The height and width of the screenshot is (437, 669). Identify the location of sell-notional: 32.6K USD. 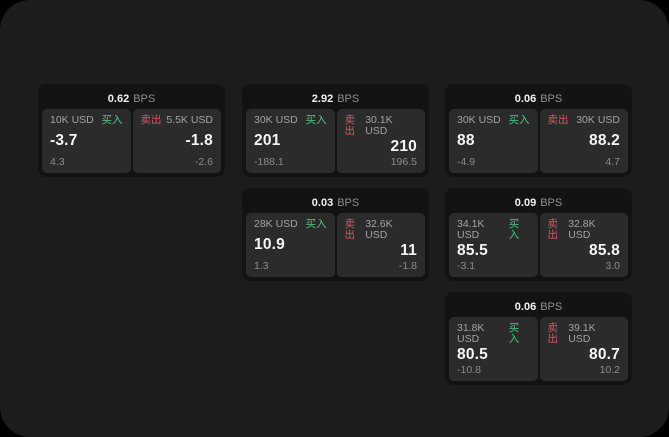
(379, 229).